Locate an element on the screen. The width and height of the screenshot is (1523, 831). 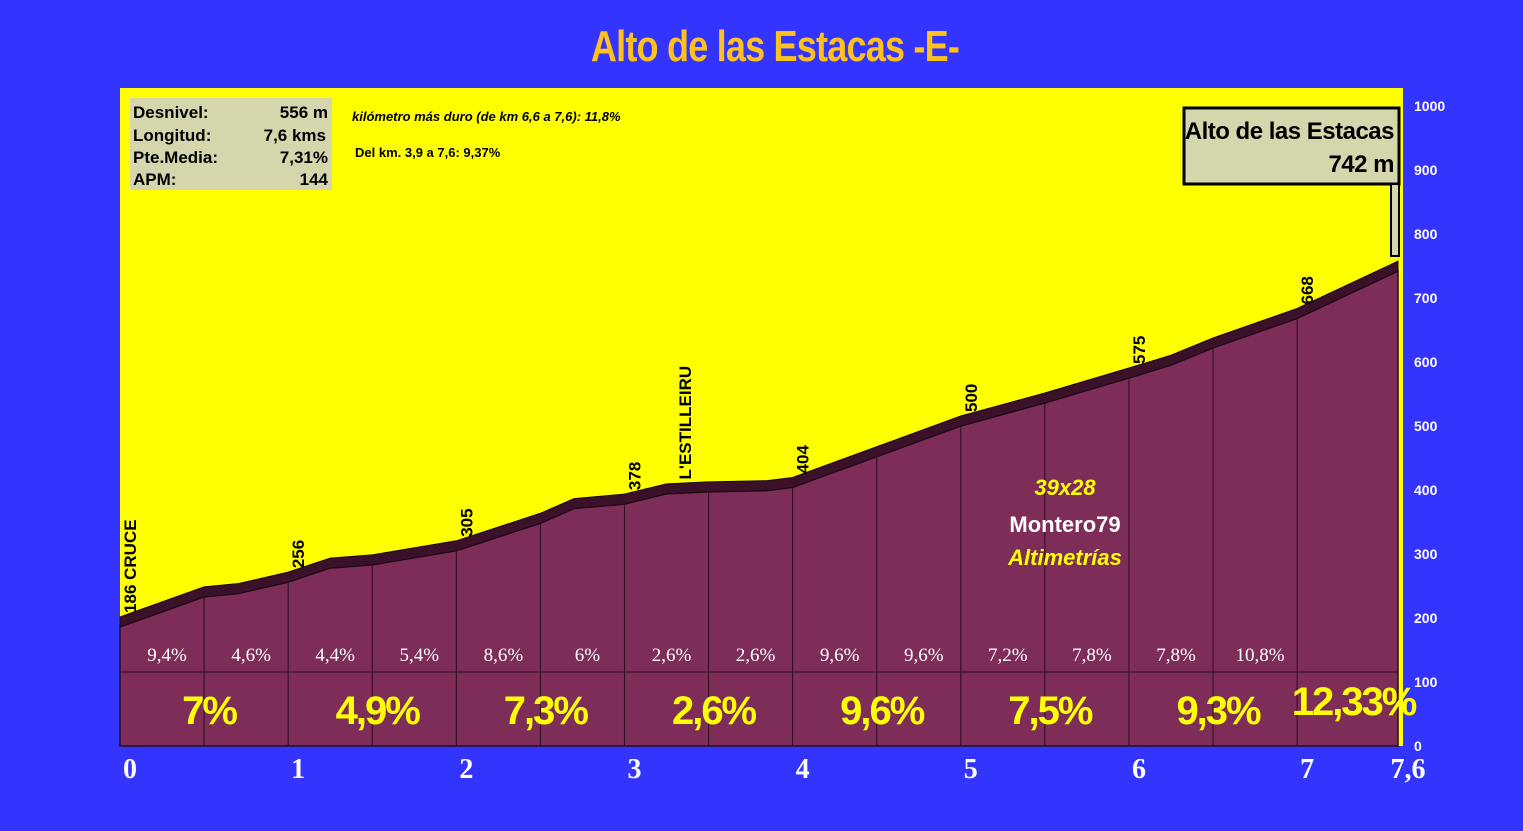
half-km-gradient-label: 7,2% is located at coordinates (1008, 655).